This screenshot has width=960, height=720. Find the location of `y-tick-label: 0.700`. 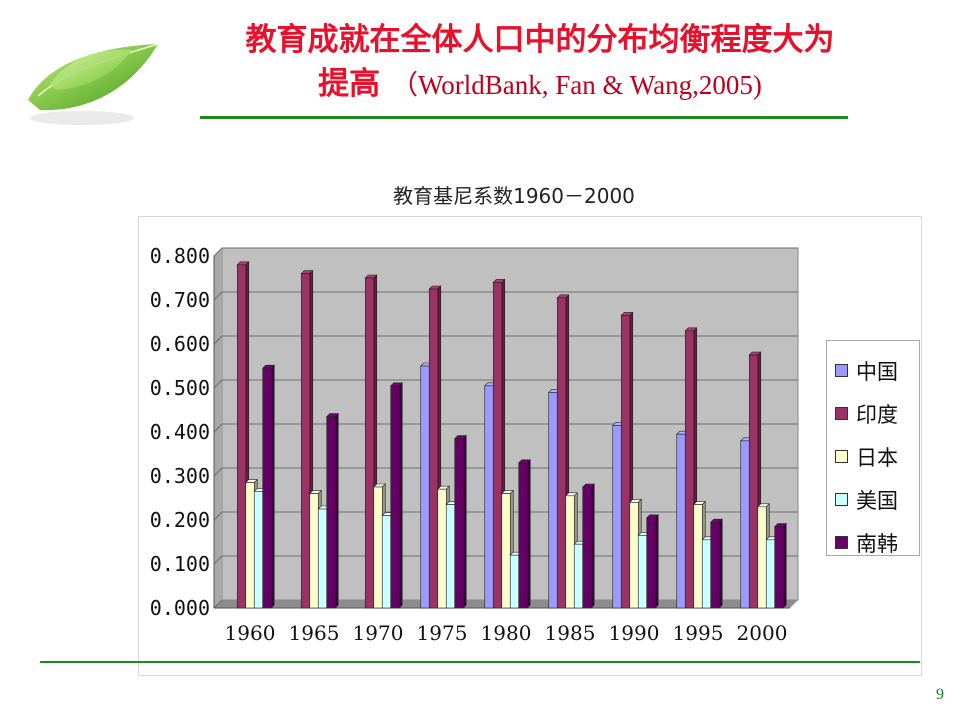

y-tick-label: 0.700 is located at coordinates (180, 300).